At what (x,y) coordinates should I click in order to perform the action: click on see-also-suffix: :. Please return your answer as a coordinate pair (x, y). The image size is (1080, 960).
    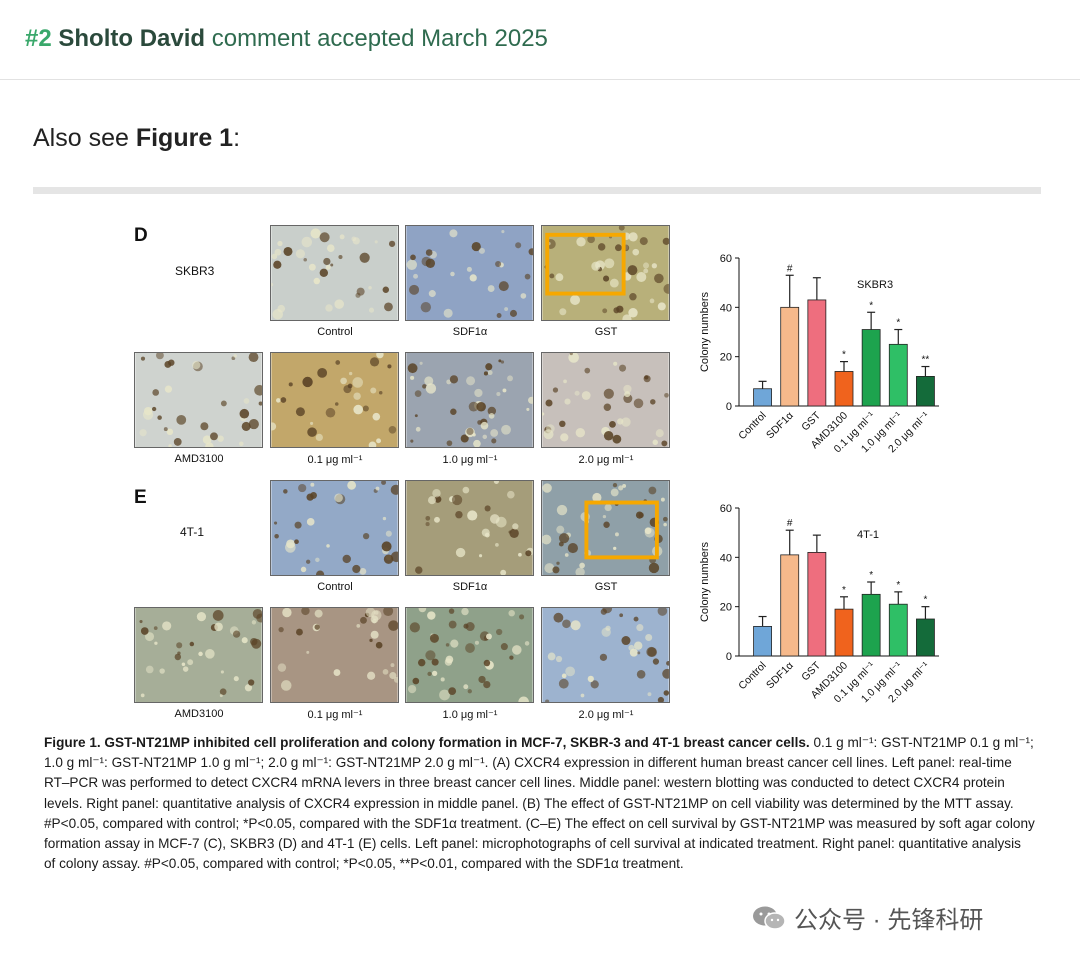
    Looking at the image, I should click on (237, 138).